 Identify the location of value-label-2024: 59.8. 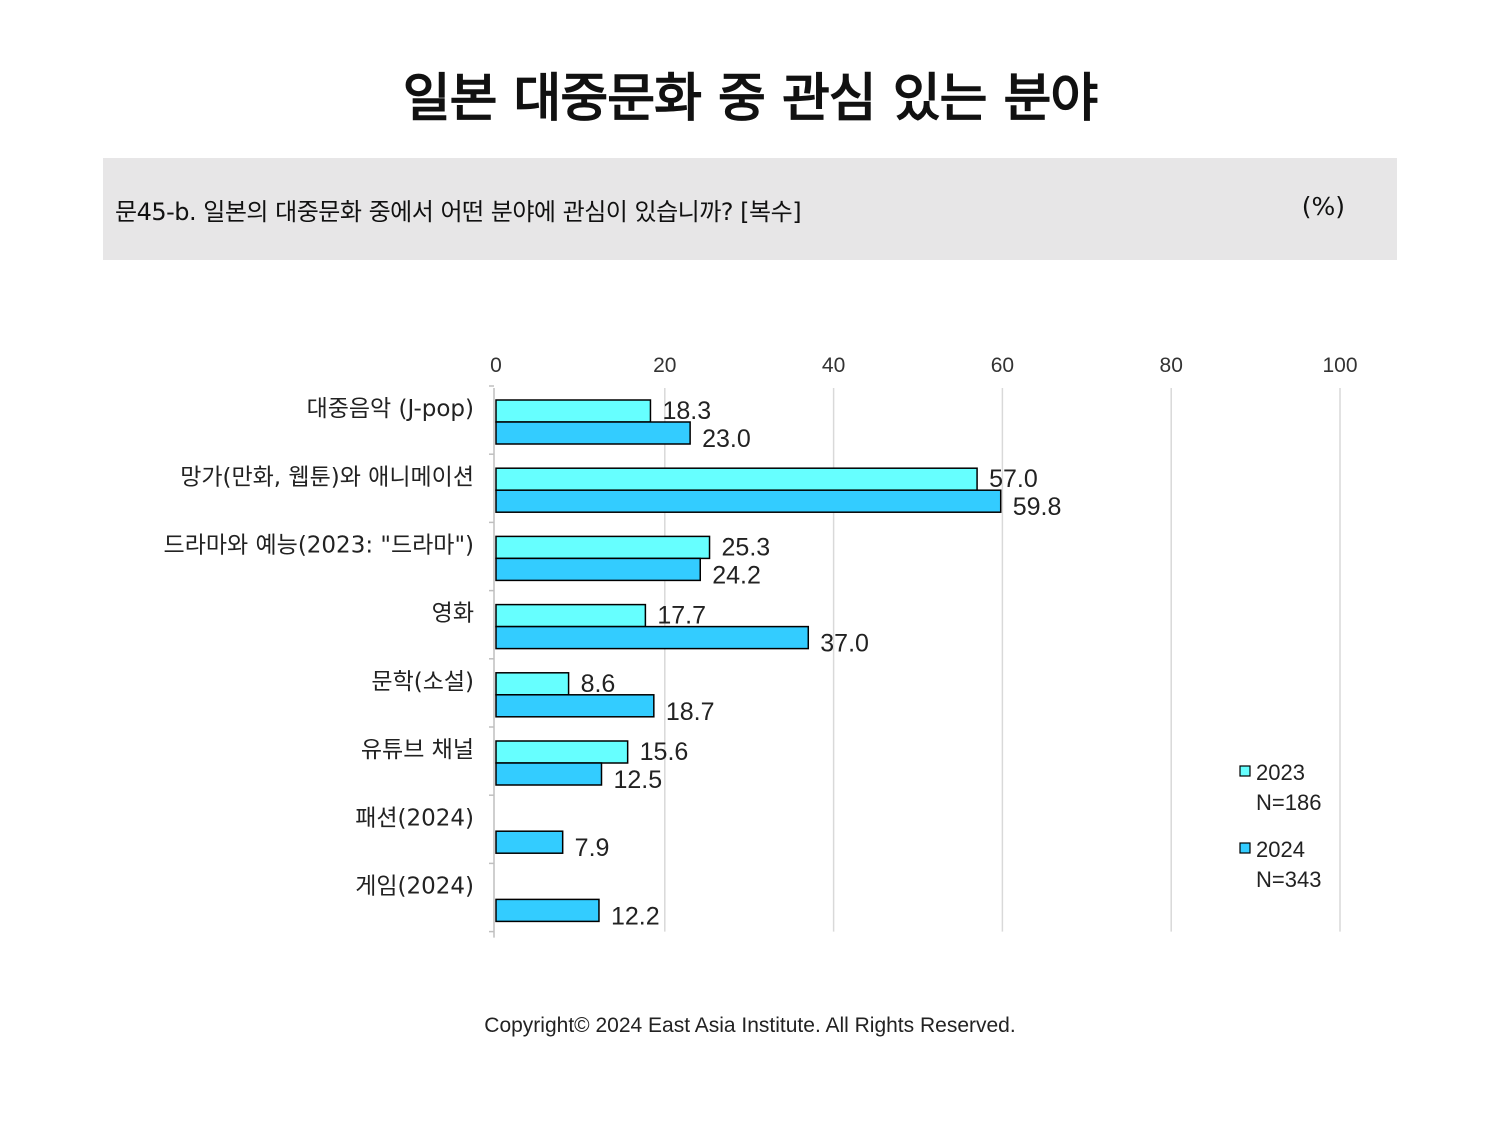
(1037, 507).